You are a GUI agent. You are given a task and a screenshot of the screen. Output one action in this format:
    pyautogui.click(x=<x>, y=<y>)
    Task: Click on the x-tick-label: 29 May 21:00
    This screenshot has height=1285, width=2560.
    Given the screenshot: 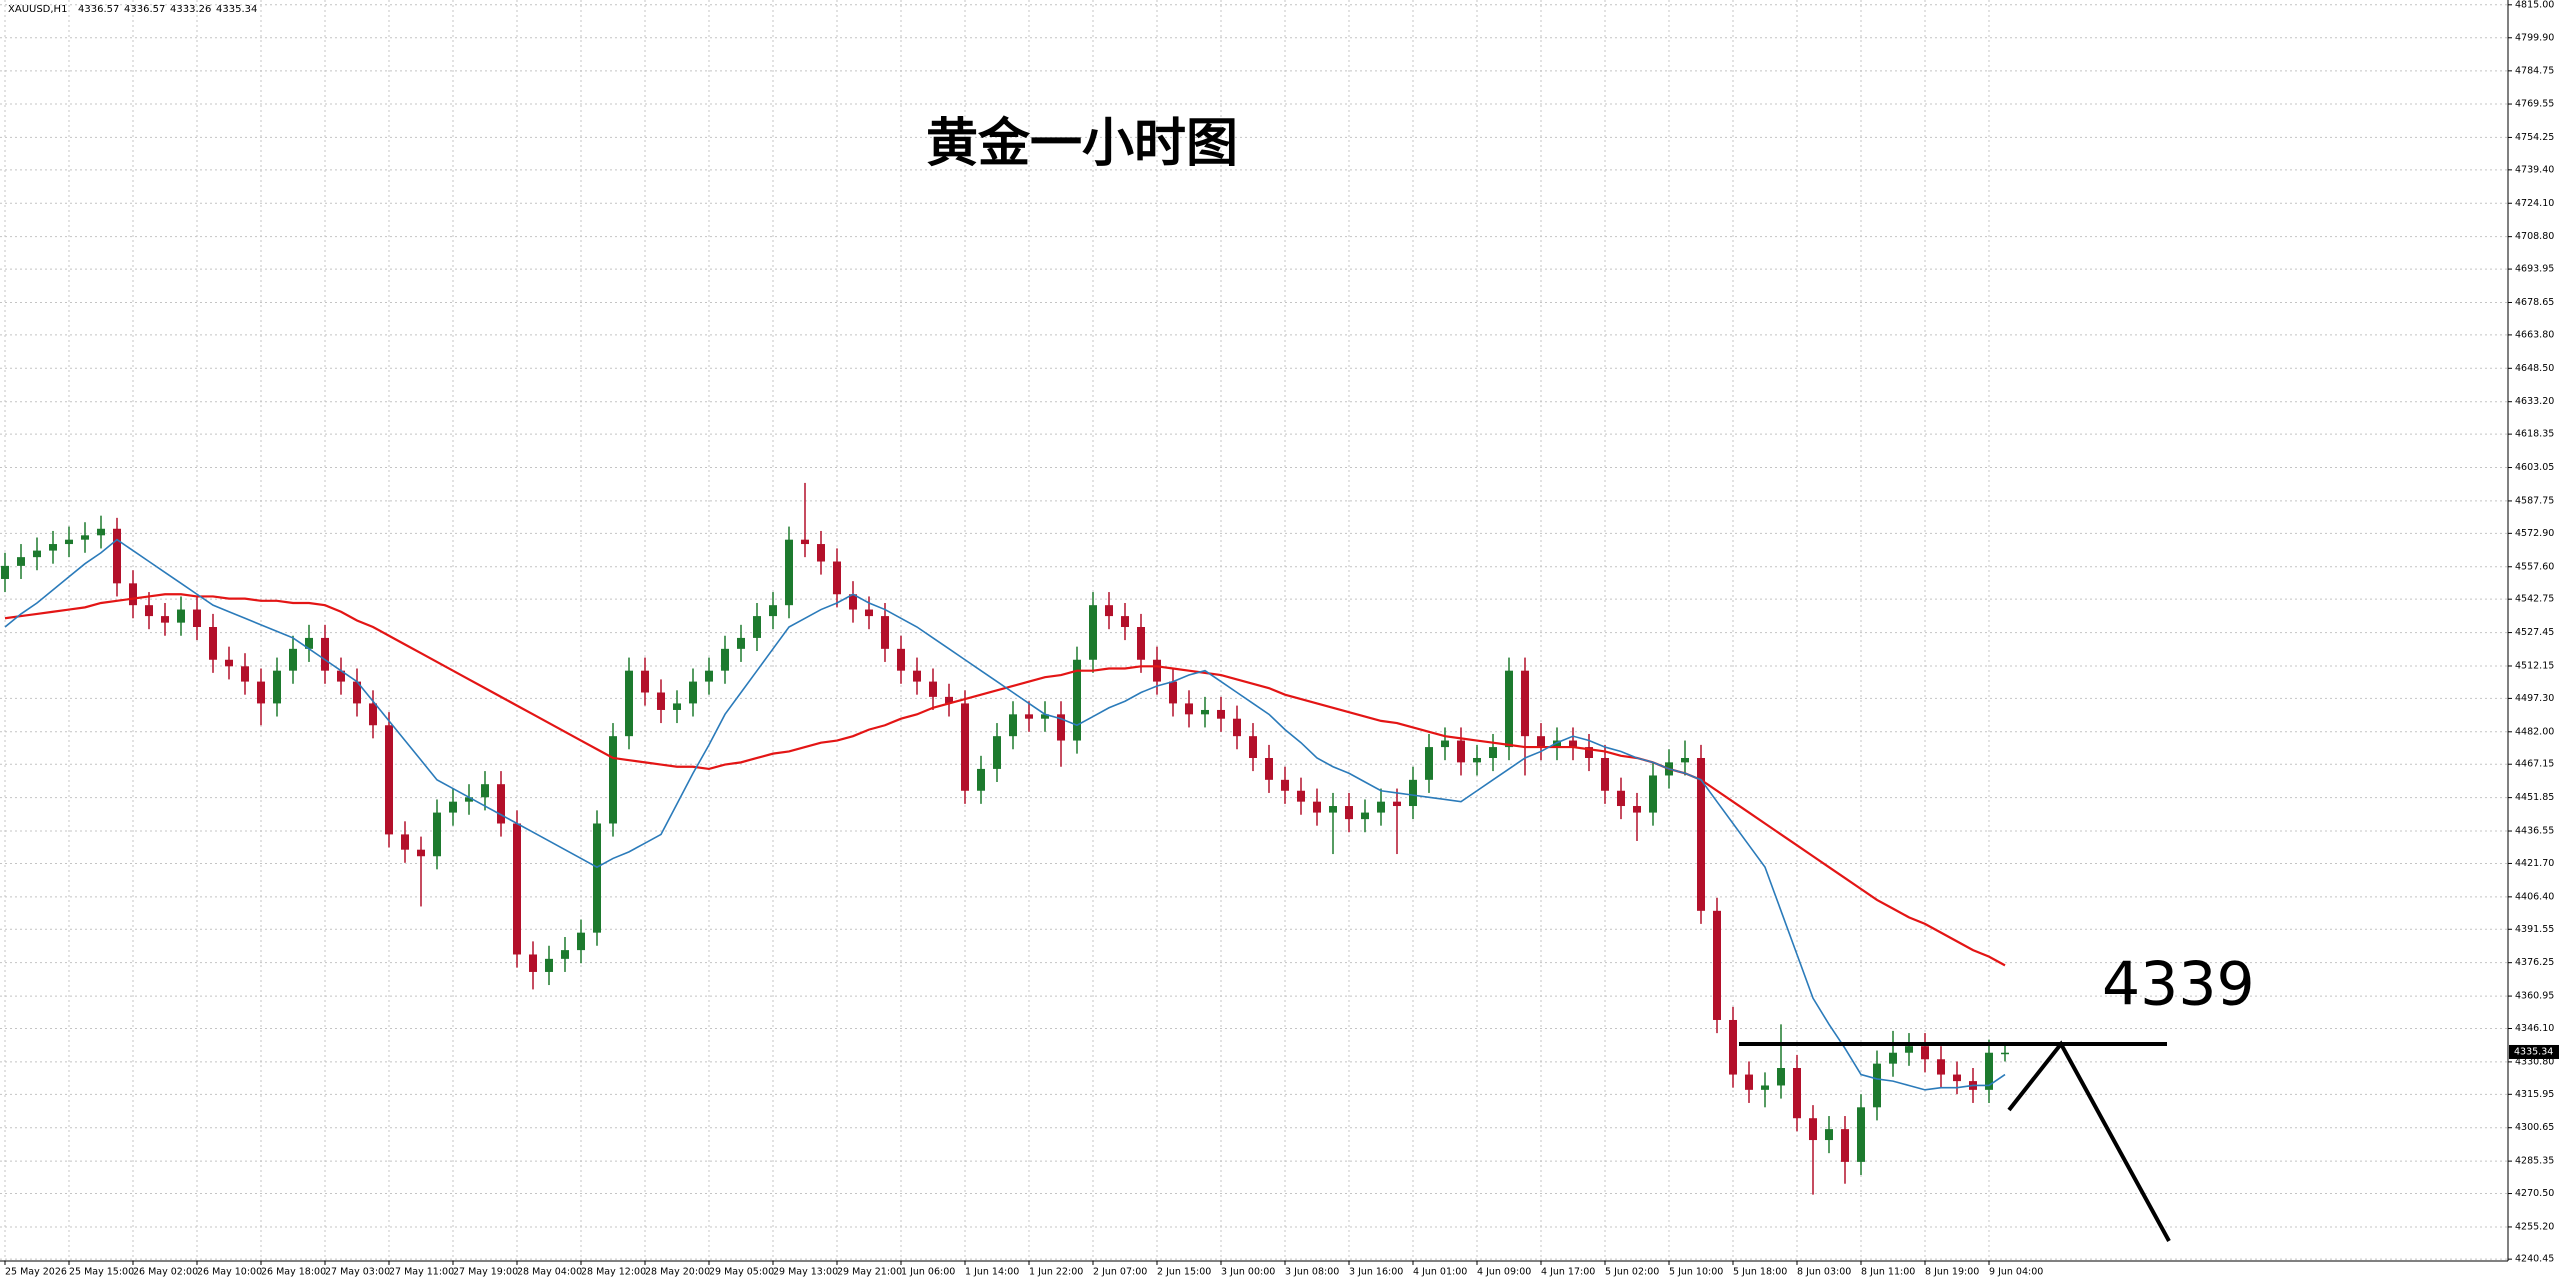 What is the action you would take?
    pyautogui.click(x=869, y=1272)
    